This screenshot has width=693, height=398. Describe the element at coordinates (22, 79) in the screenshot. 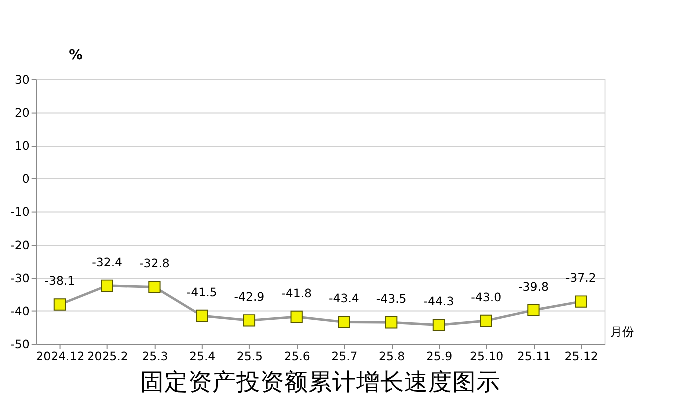

I see `y-tick-label: 30` at that location.